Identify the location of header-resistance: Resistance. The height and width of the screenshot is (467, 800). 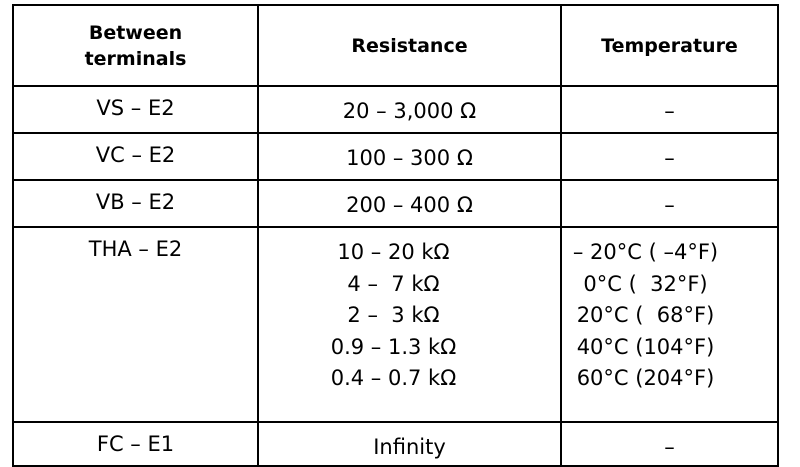
(409, 45).